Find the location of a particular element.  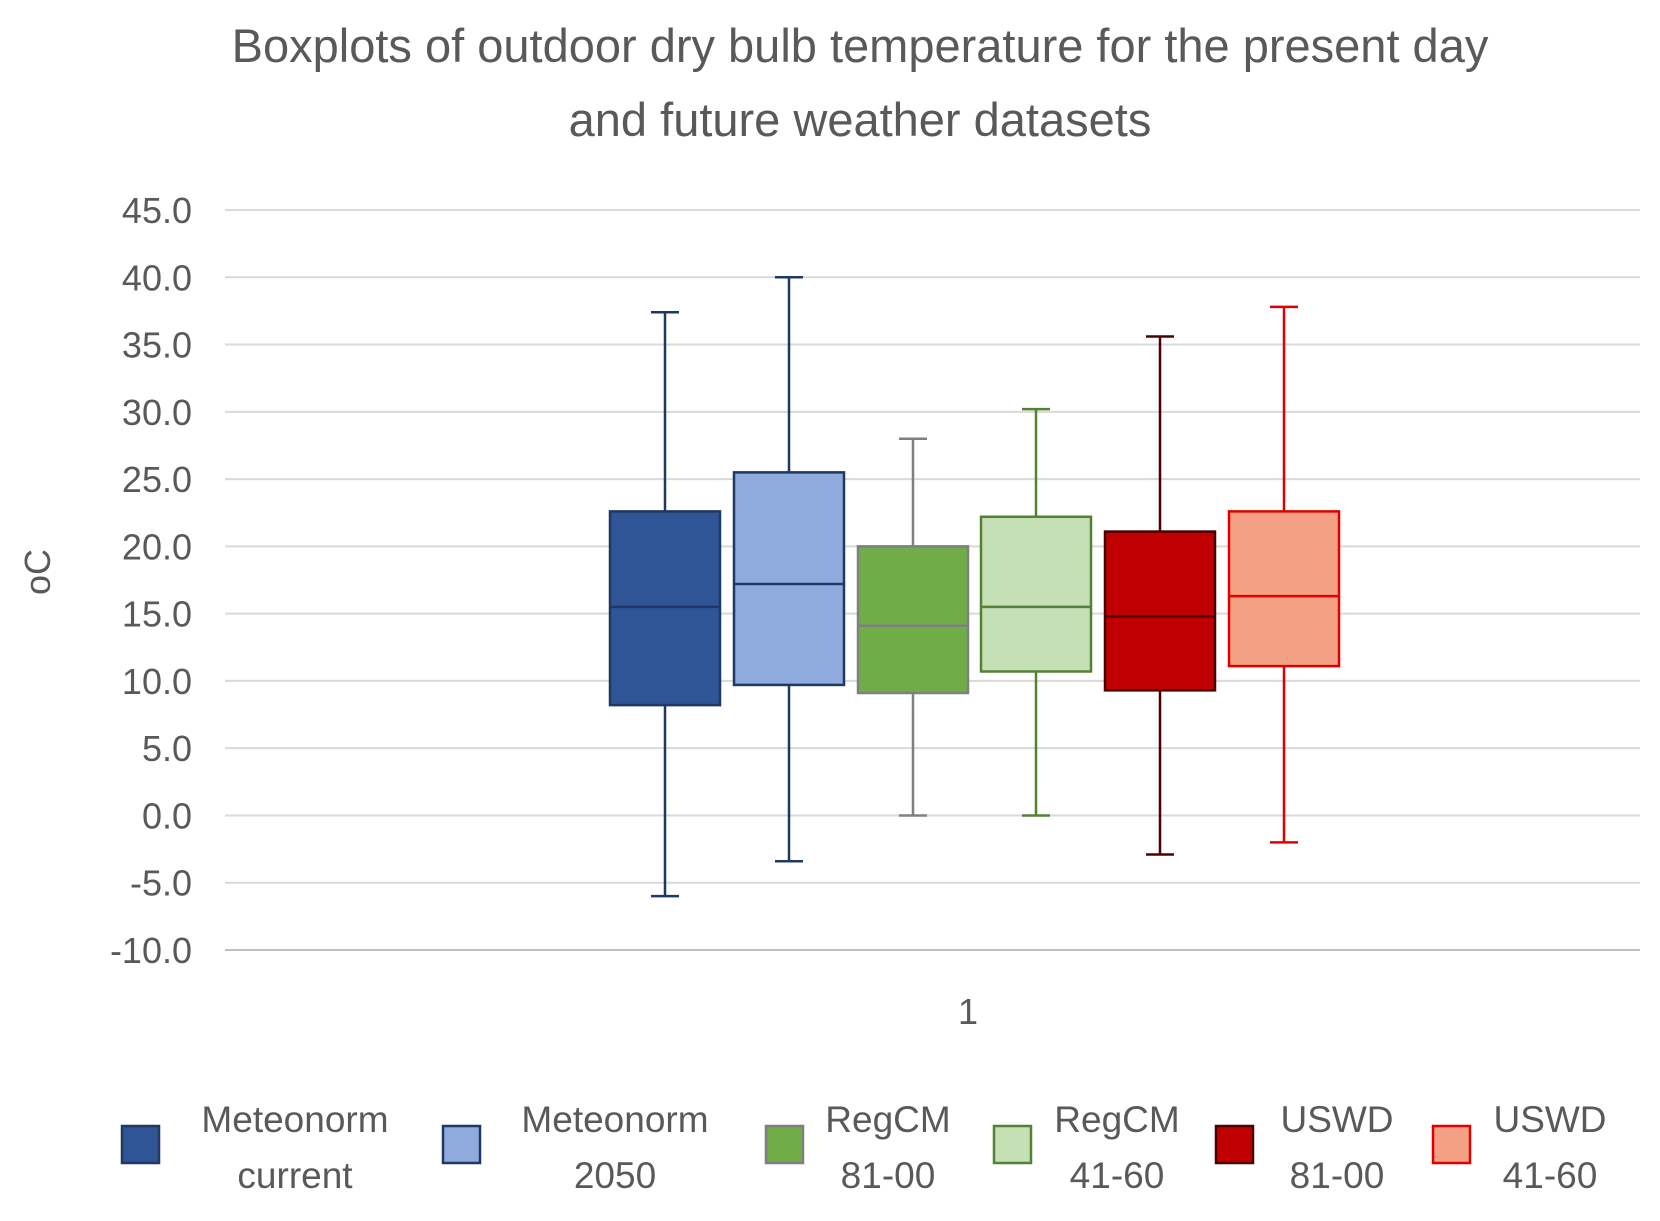

y-tick-label: 25.0 is located at coordinates (157, 479).